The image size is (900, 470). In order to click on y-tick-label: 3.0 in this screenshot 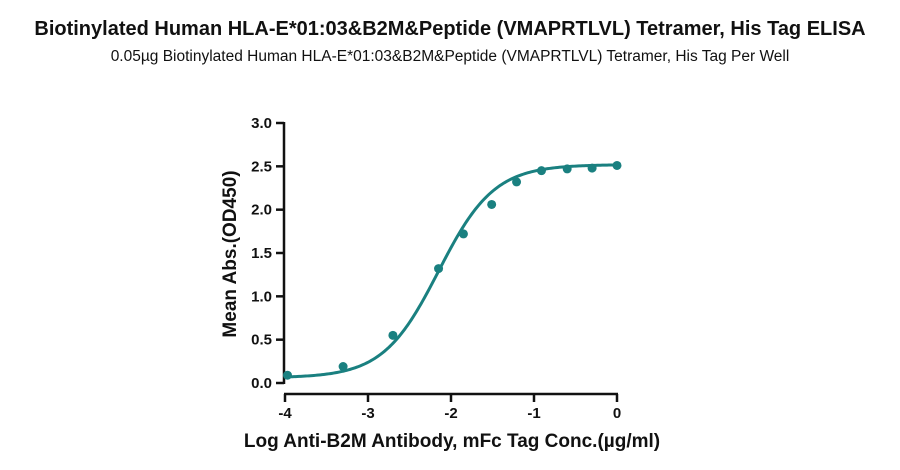, I will do `click(261, 123)`.